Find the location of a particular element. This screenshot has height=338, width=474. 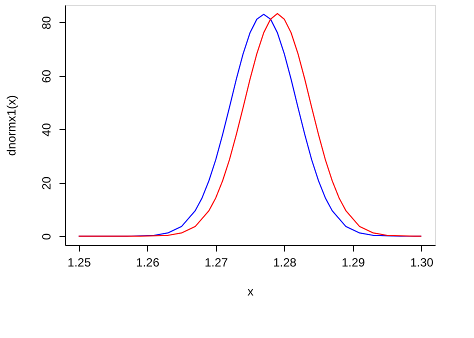

x-tick-label: 1.27 is located at coordinates (216, 263).